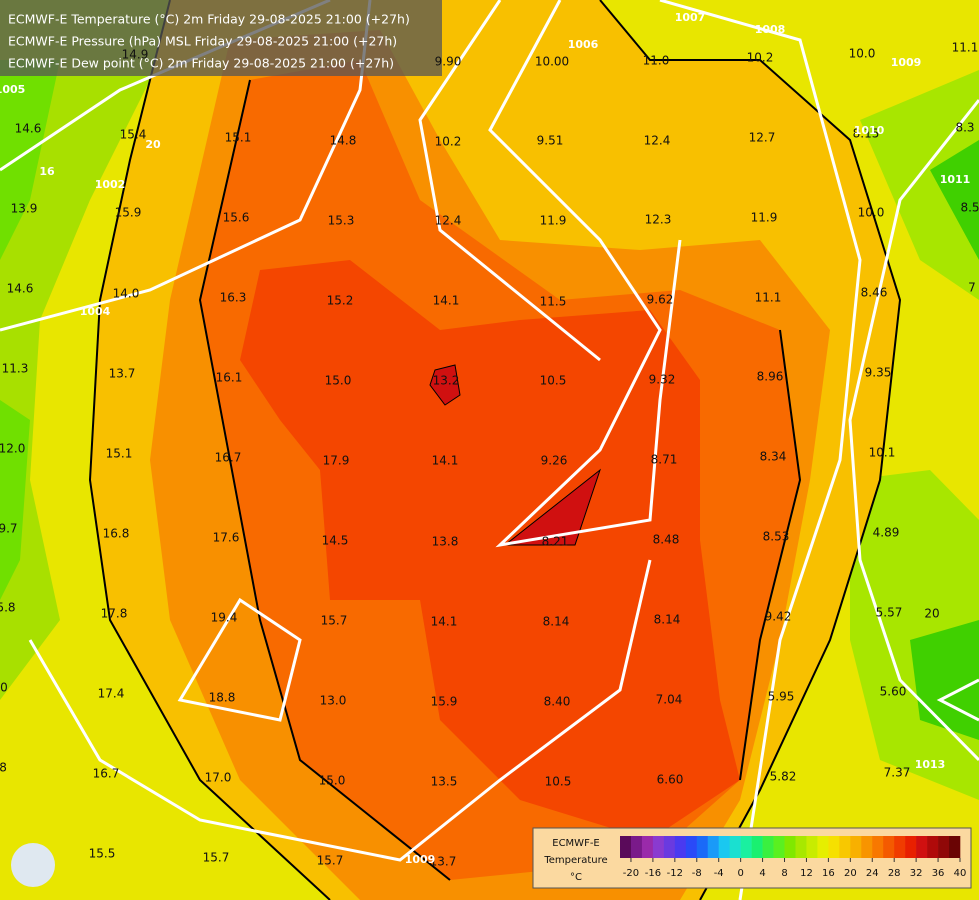 This screenshot has height=900, width=979. Describe the element at coordinates (333, 701) in the screenshot. I see `station-value: 13.0` at that location.